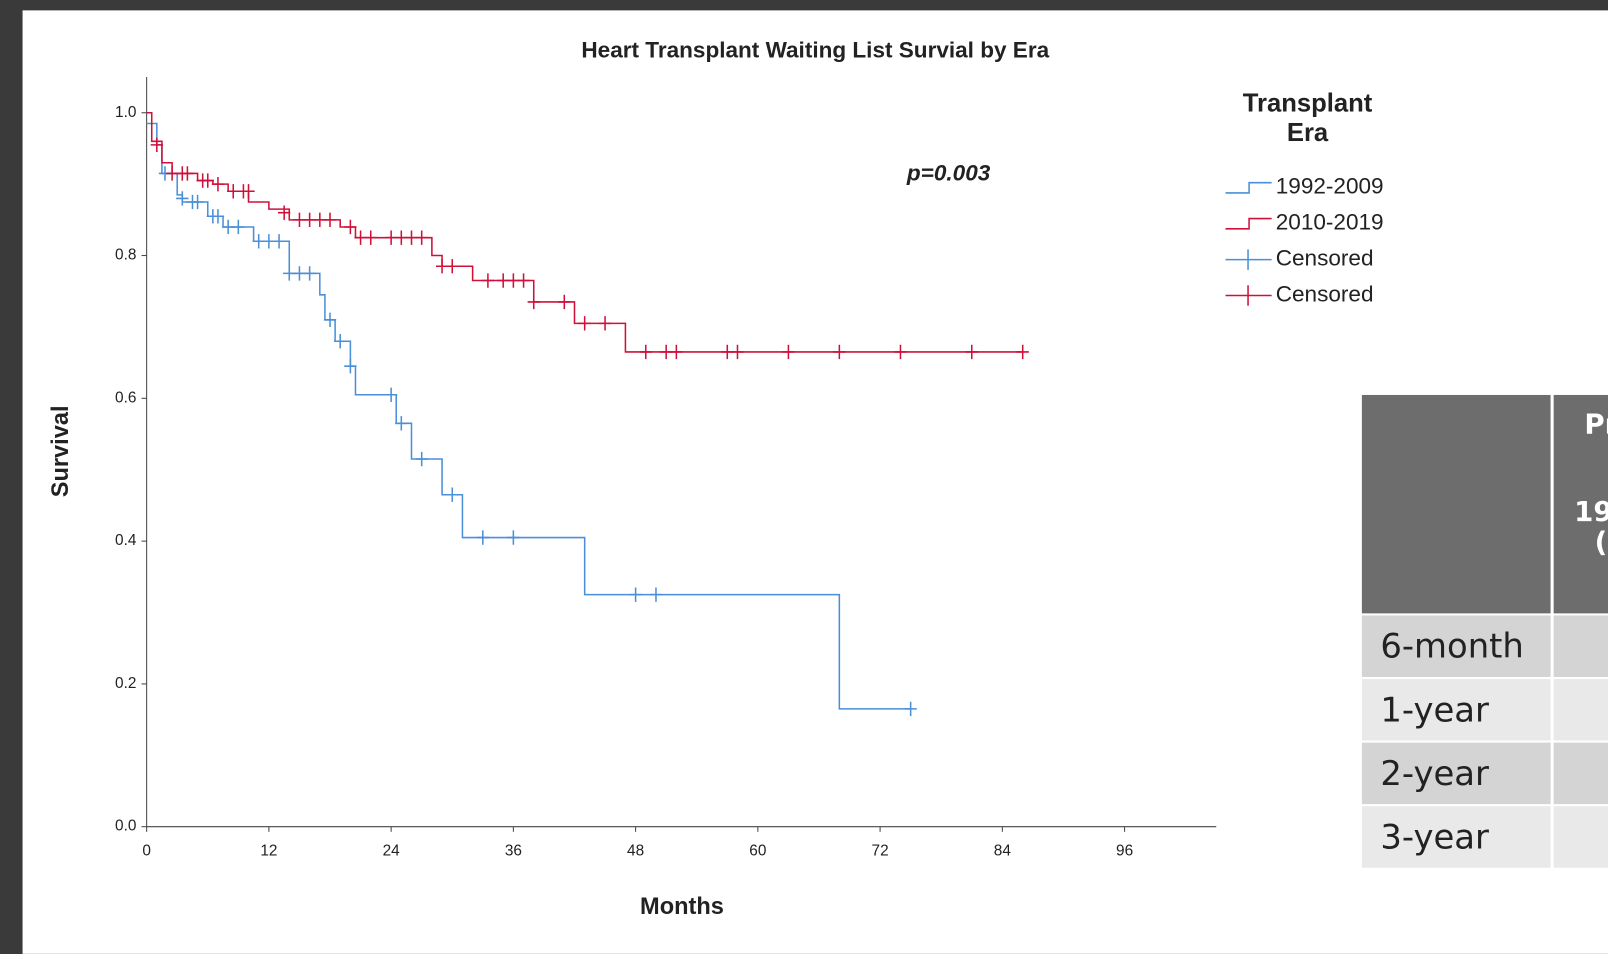 Image resolution: width=1608 pixels, height=954 pixels. What do you see at coordinates (125, 255) in the screenshot?
I see `y-tick-label: 0.8` at bounding box center [125, 255].